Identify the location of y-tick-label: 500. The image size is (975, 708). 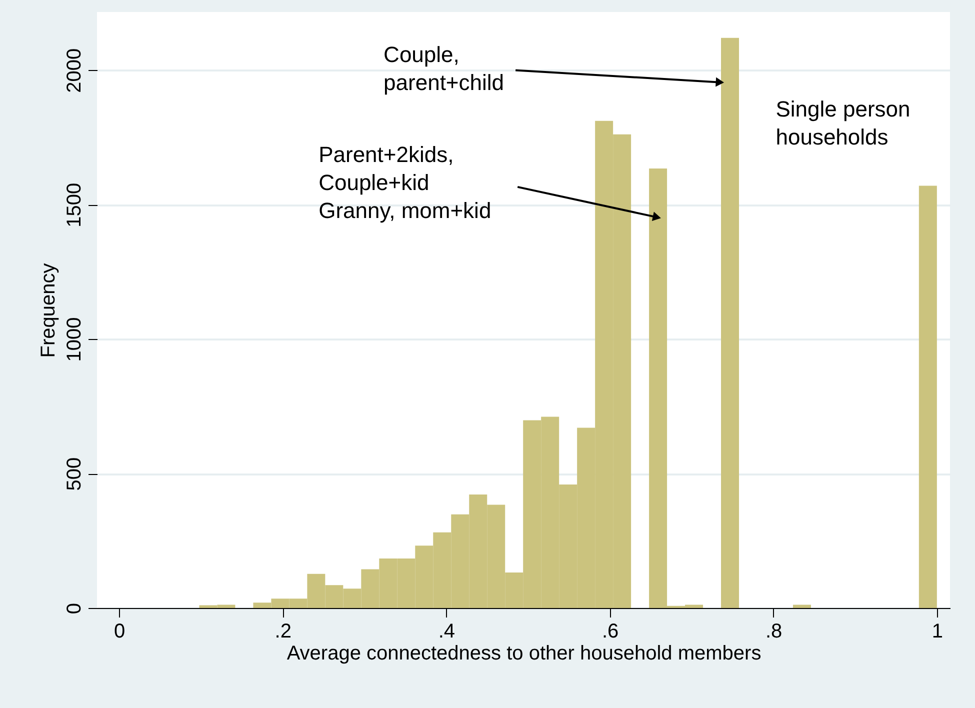
(75, 474).